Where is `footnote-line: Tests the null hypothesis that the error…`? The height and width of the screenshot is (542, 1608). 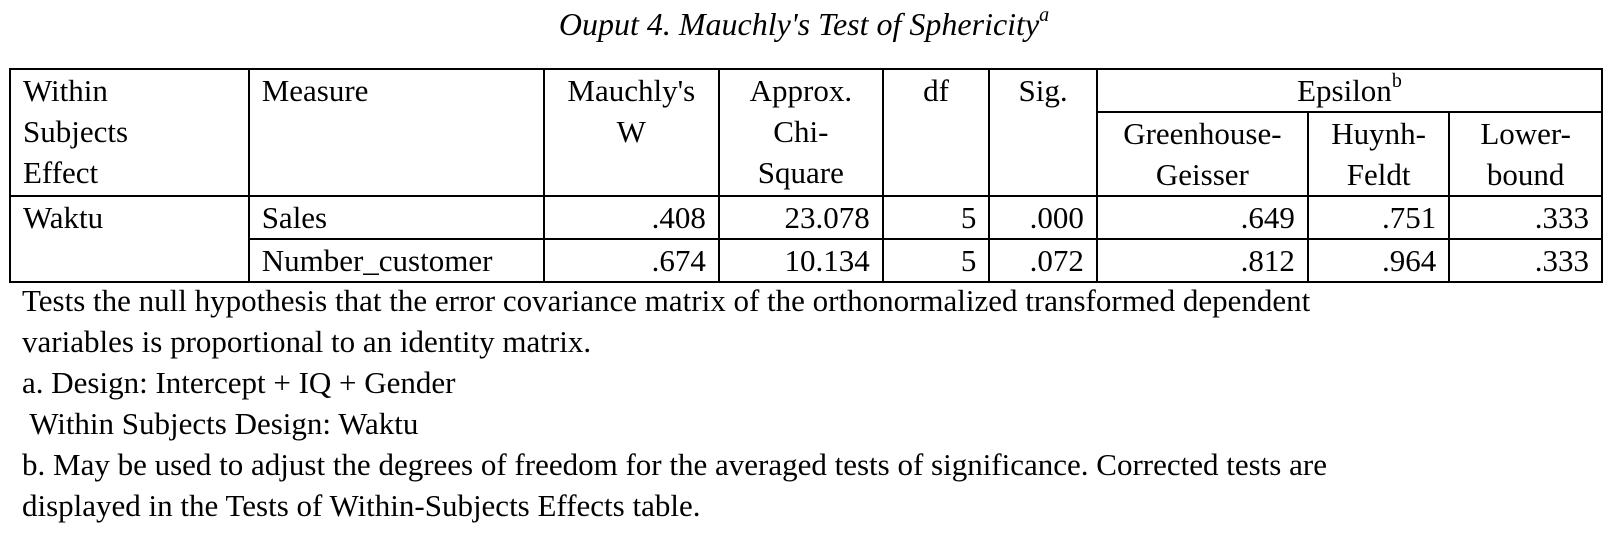 footnote-line: Tests the null hypothesis that the error… is located at coordinates (666, 300).